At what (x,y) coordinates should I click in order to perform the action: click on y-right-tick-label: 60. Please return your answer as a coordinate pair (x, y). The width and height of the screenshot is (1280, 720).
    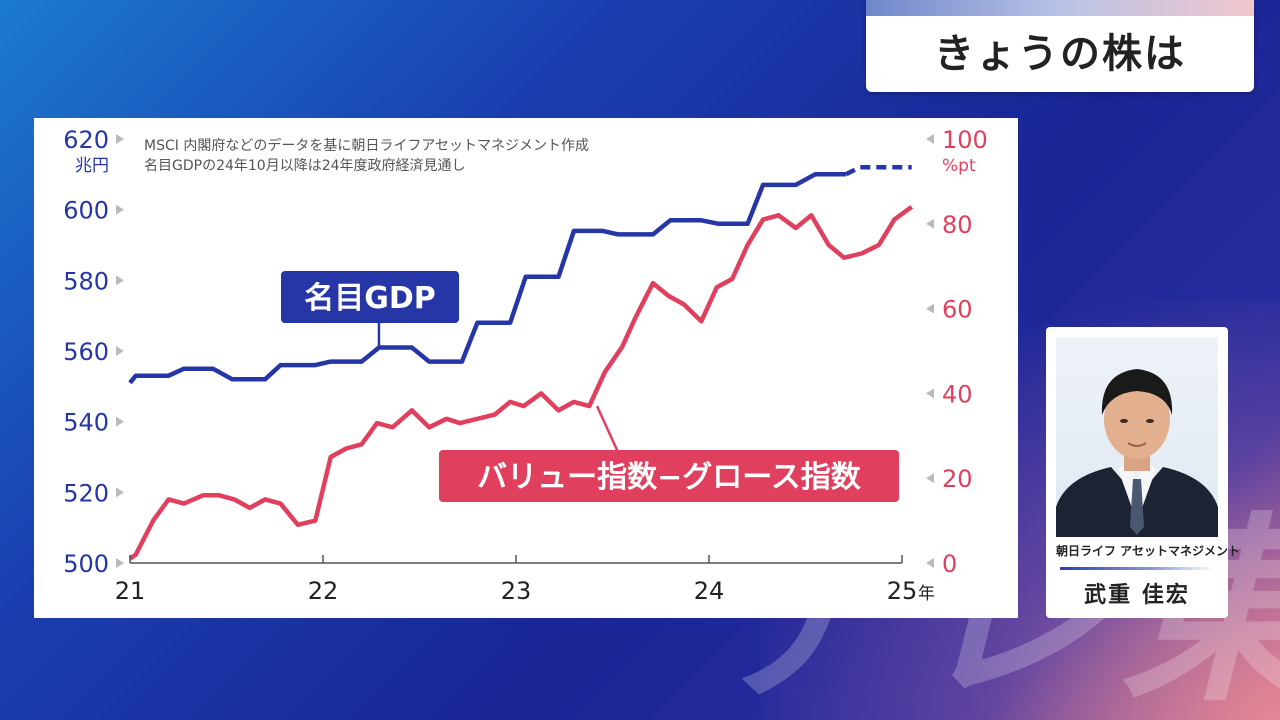
    Looking at the image, I should click on (957, 310).